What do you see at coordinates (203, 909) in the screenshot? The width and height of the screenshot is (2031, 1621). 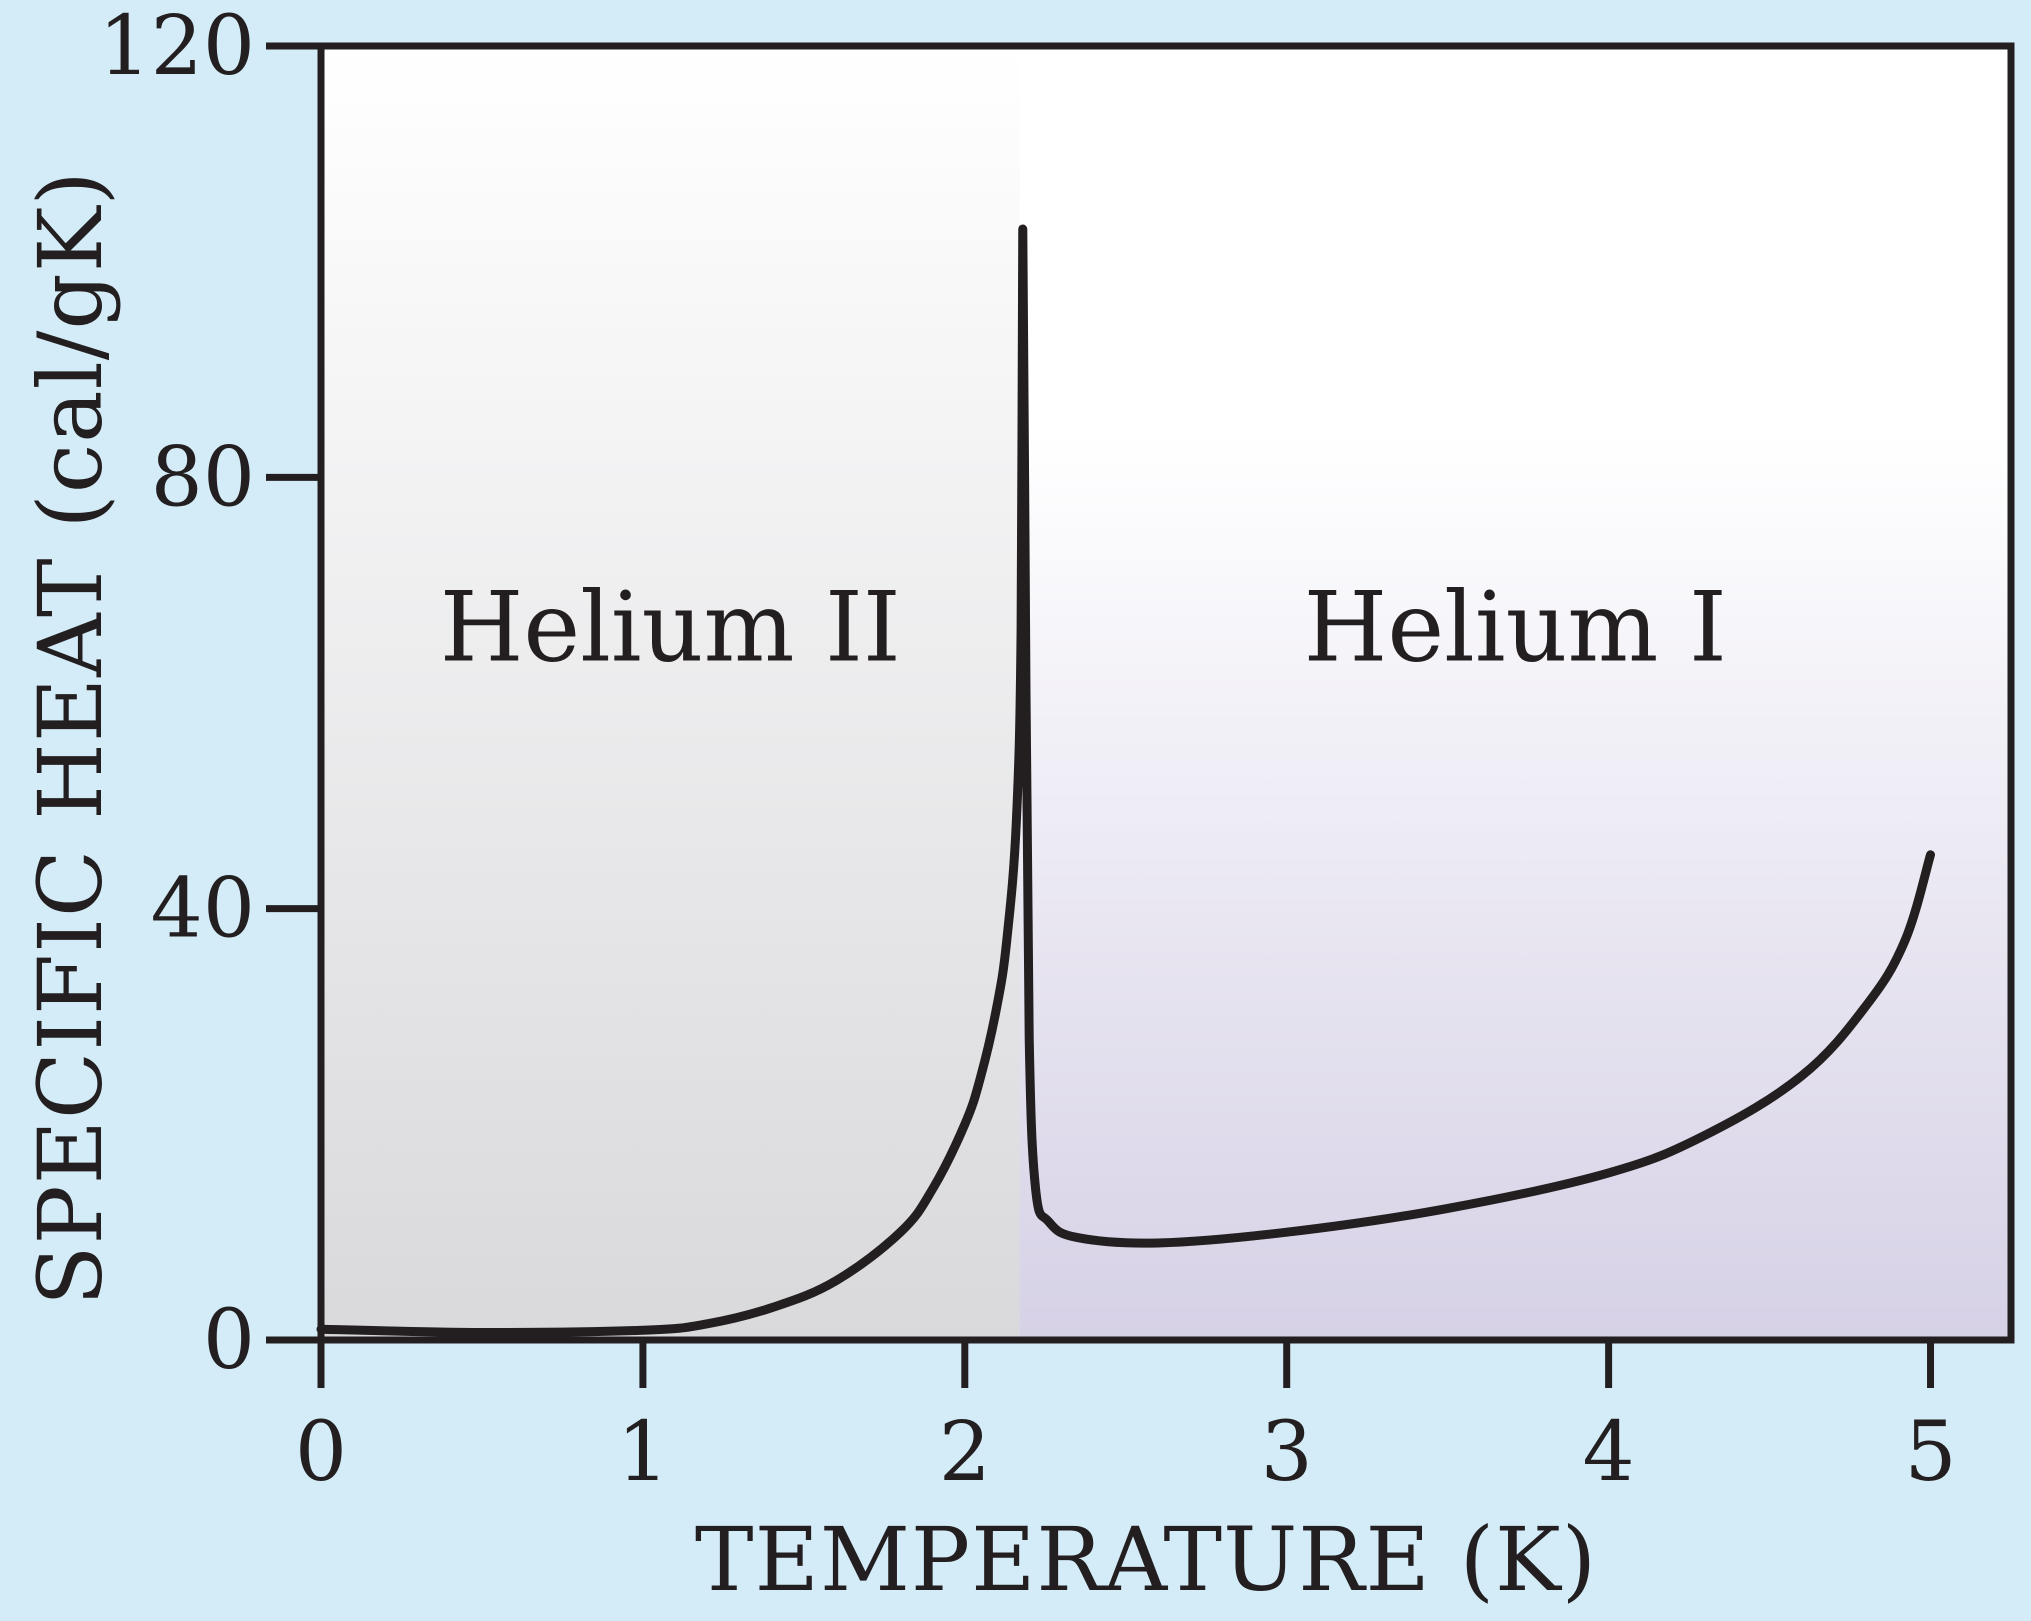 I see `y-tick-label: 40` at bounding box center [203, 909].